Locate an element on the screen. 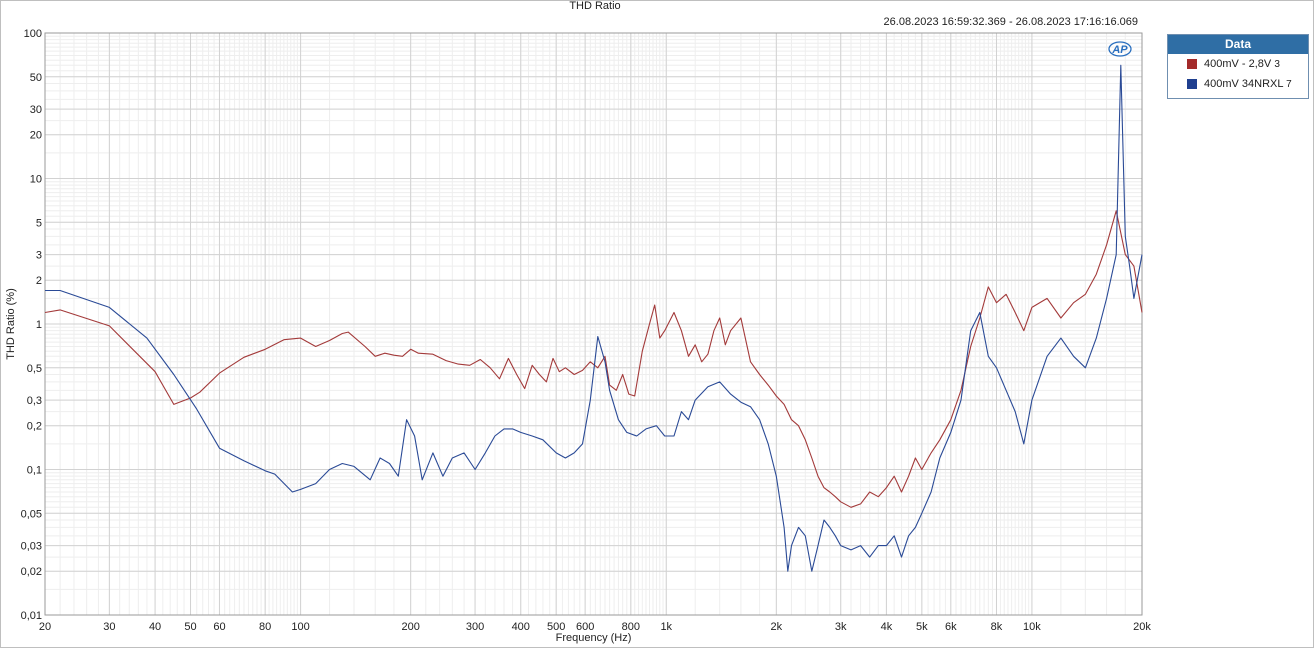  x-tick-label: 8k is located at coordinates (997, 627).